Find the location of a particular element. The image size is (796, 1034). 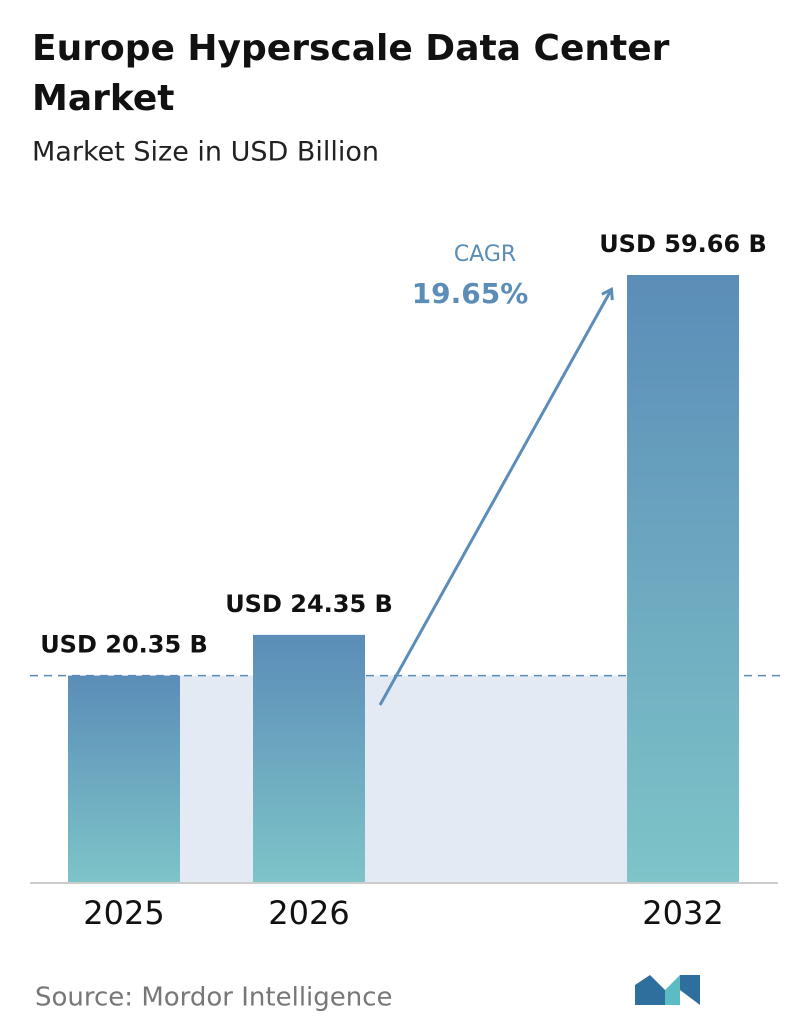

x-tick-label: 2026 is located at coordinates (308, 913).